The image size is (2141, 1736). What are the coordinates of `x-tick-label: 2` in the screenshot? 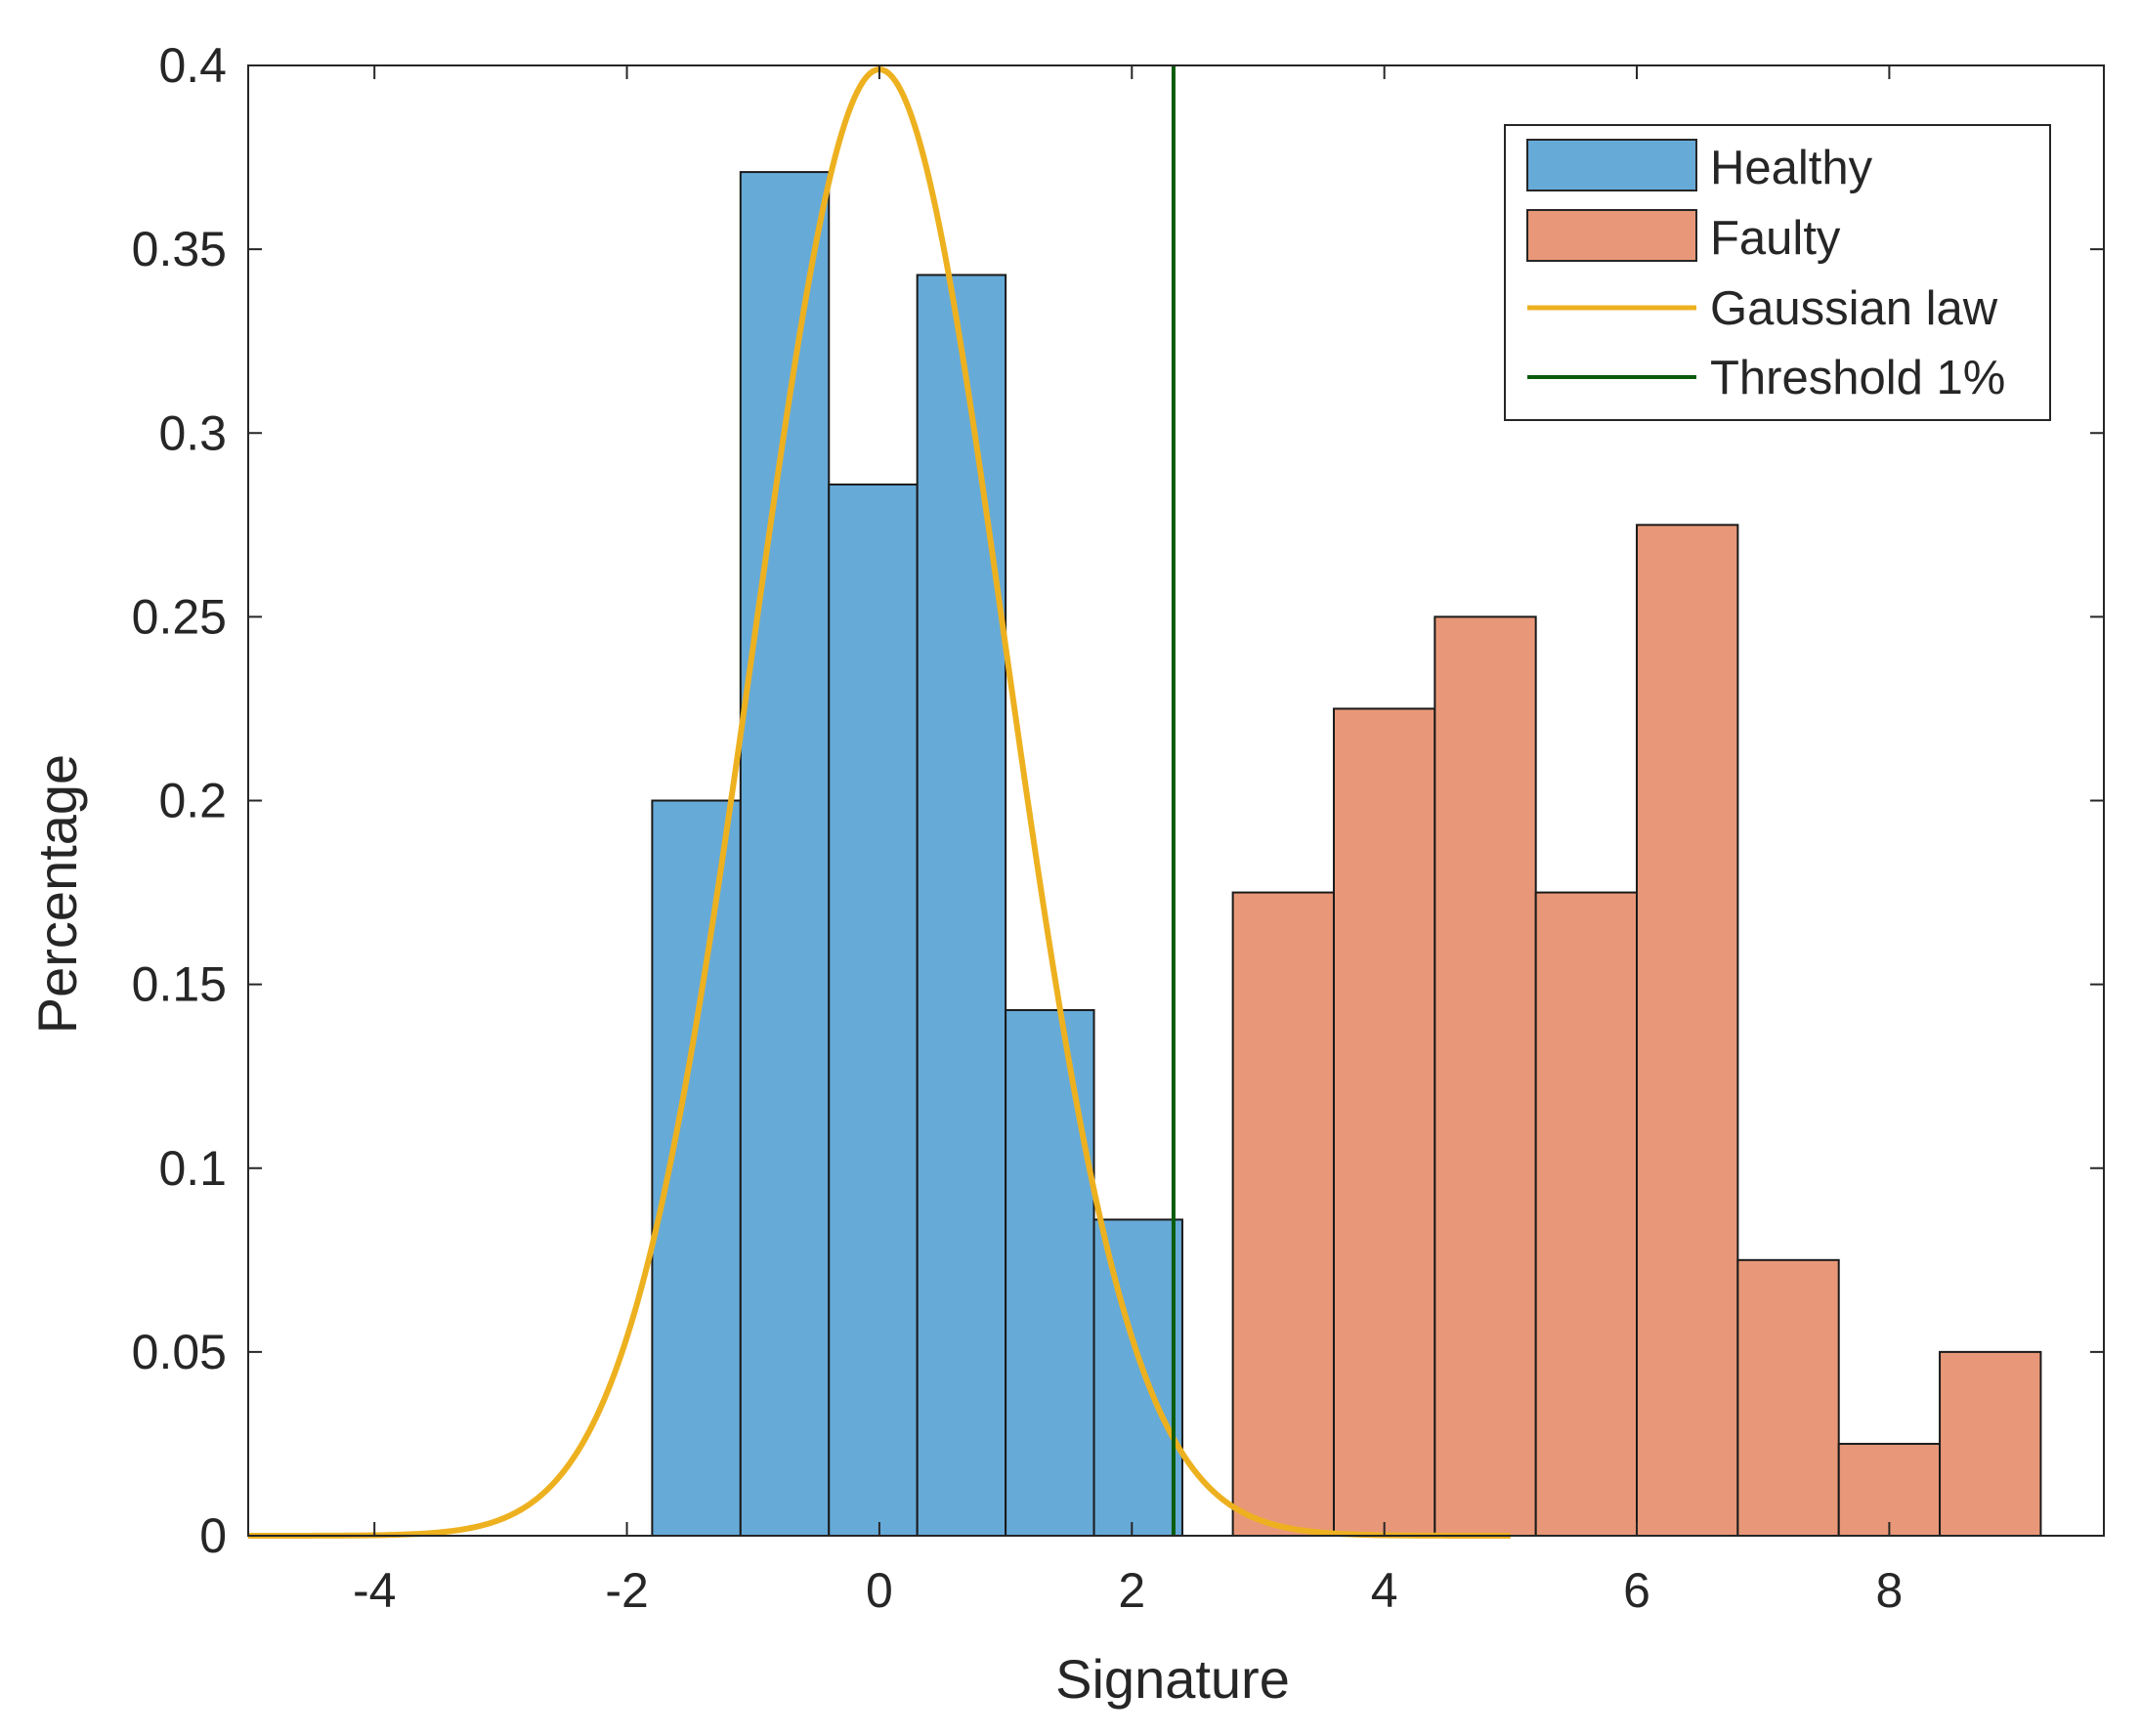 It's located at (1131, 1590).